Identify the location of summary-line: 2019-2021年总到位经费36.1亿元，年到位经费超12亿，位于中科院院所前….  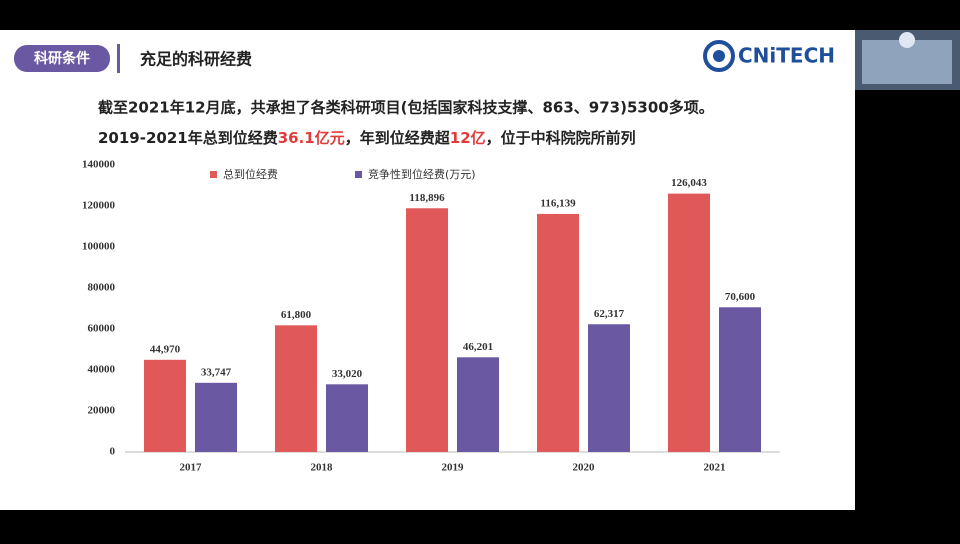
(367, 138).